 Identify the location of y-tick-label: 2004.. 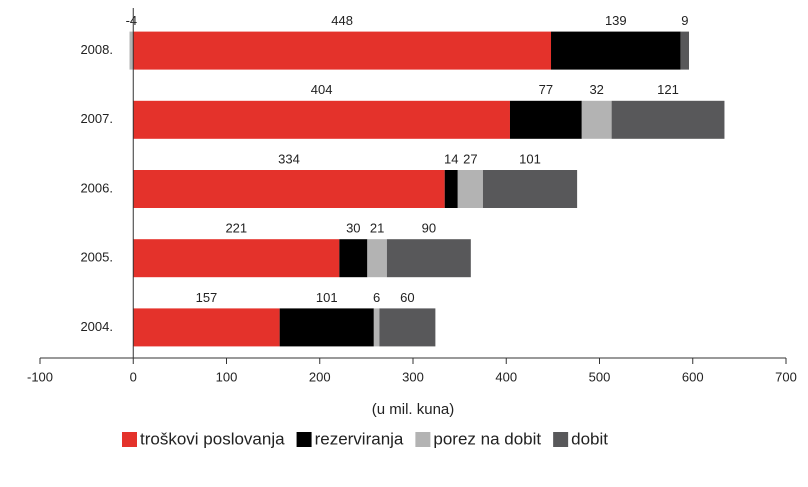
(96, 326).